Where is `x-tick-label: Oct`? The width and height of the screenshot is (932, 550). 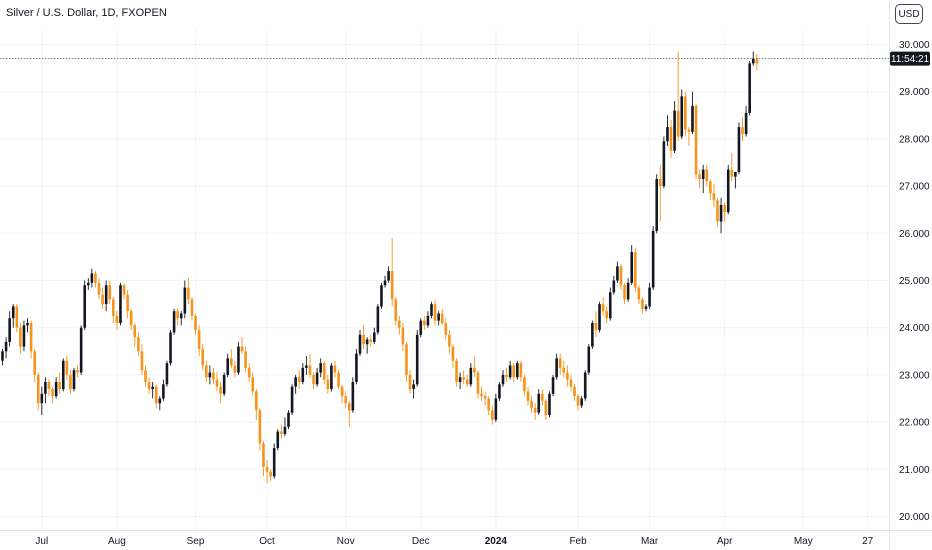 x-tick-label: Oct is located at coordinates (267, 541).